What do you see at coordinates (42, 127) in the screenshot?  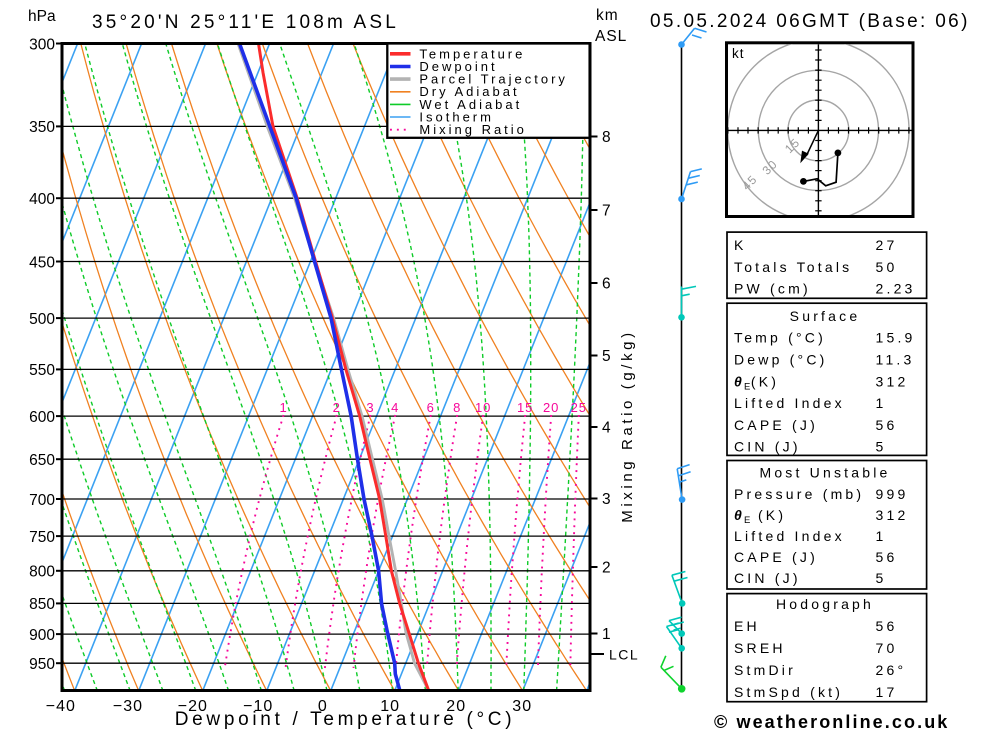 I see `svg-text: 350` at bounding box center [42, 127].